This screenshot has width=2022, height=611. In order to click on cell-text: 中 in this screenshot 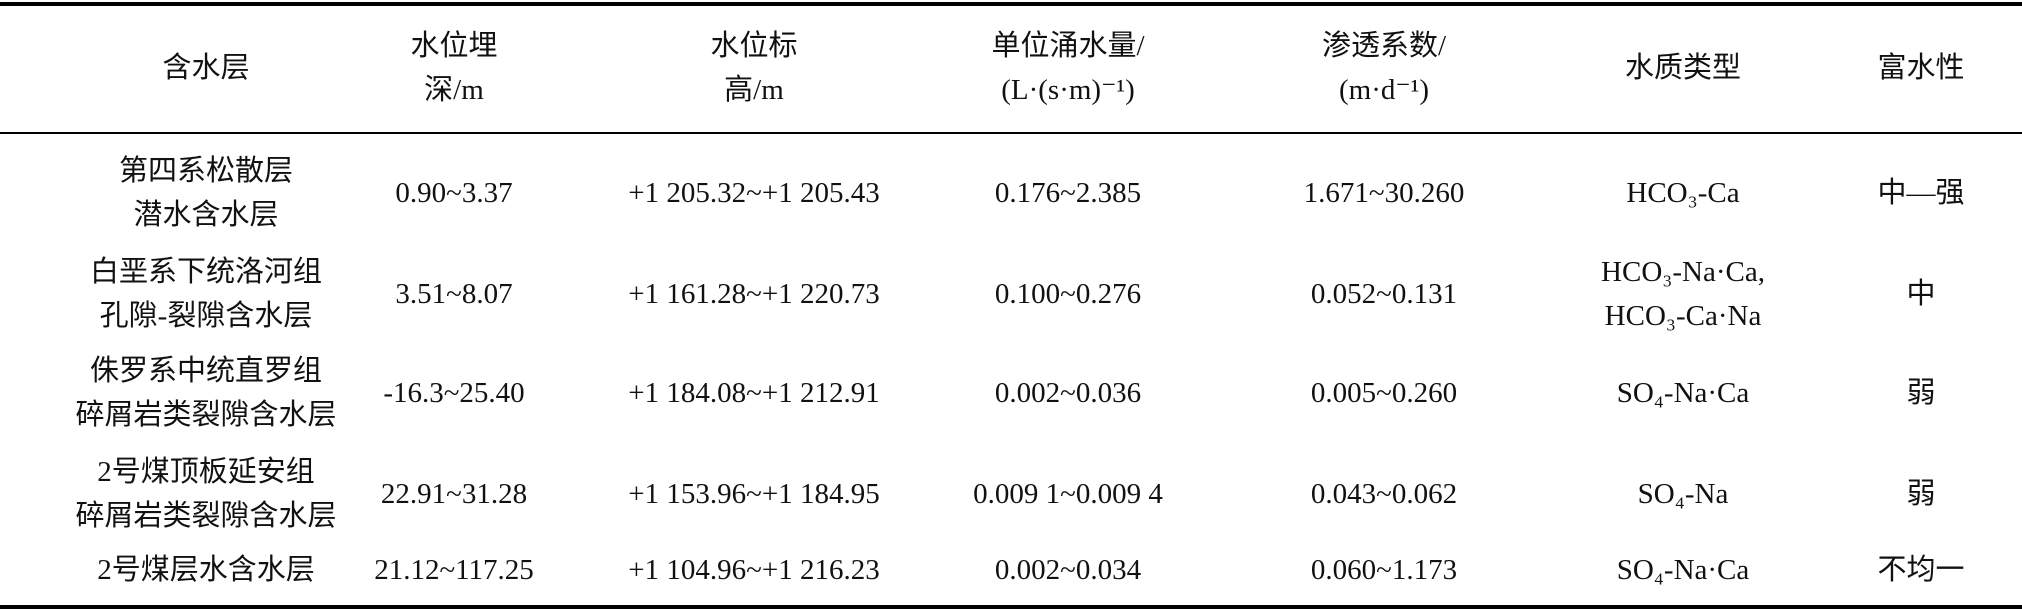, I will do `click(1921, 294)`.